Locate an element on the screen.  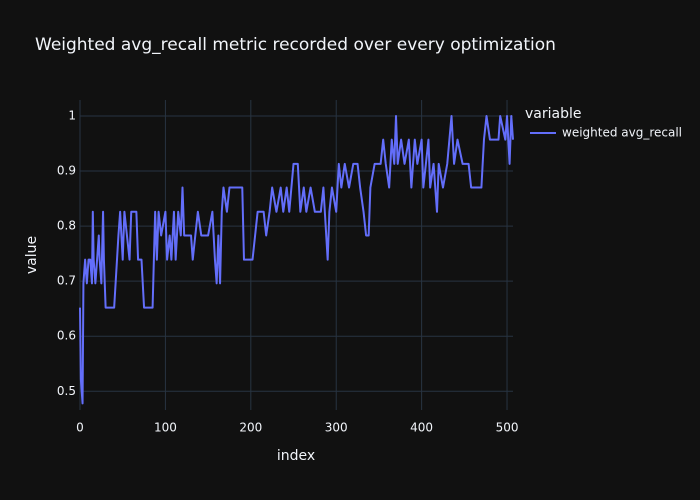
x-tick-label: 500 is located at coordinates (507, 428).